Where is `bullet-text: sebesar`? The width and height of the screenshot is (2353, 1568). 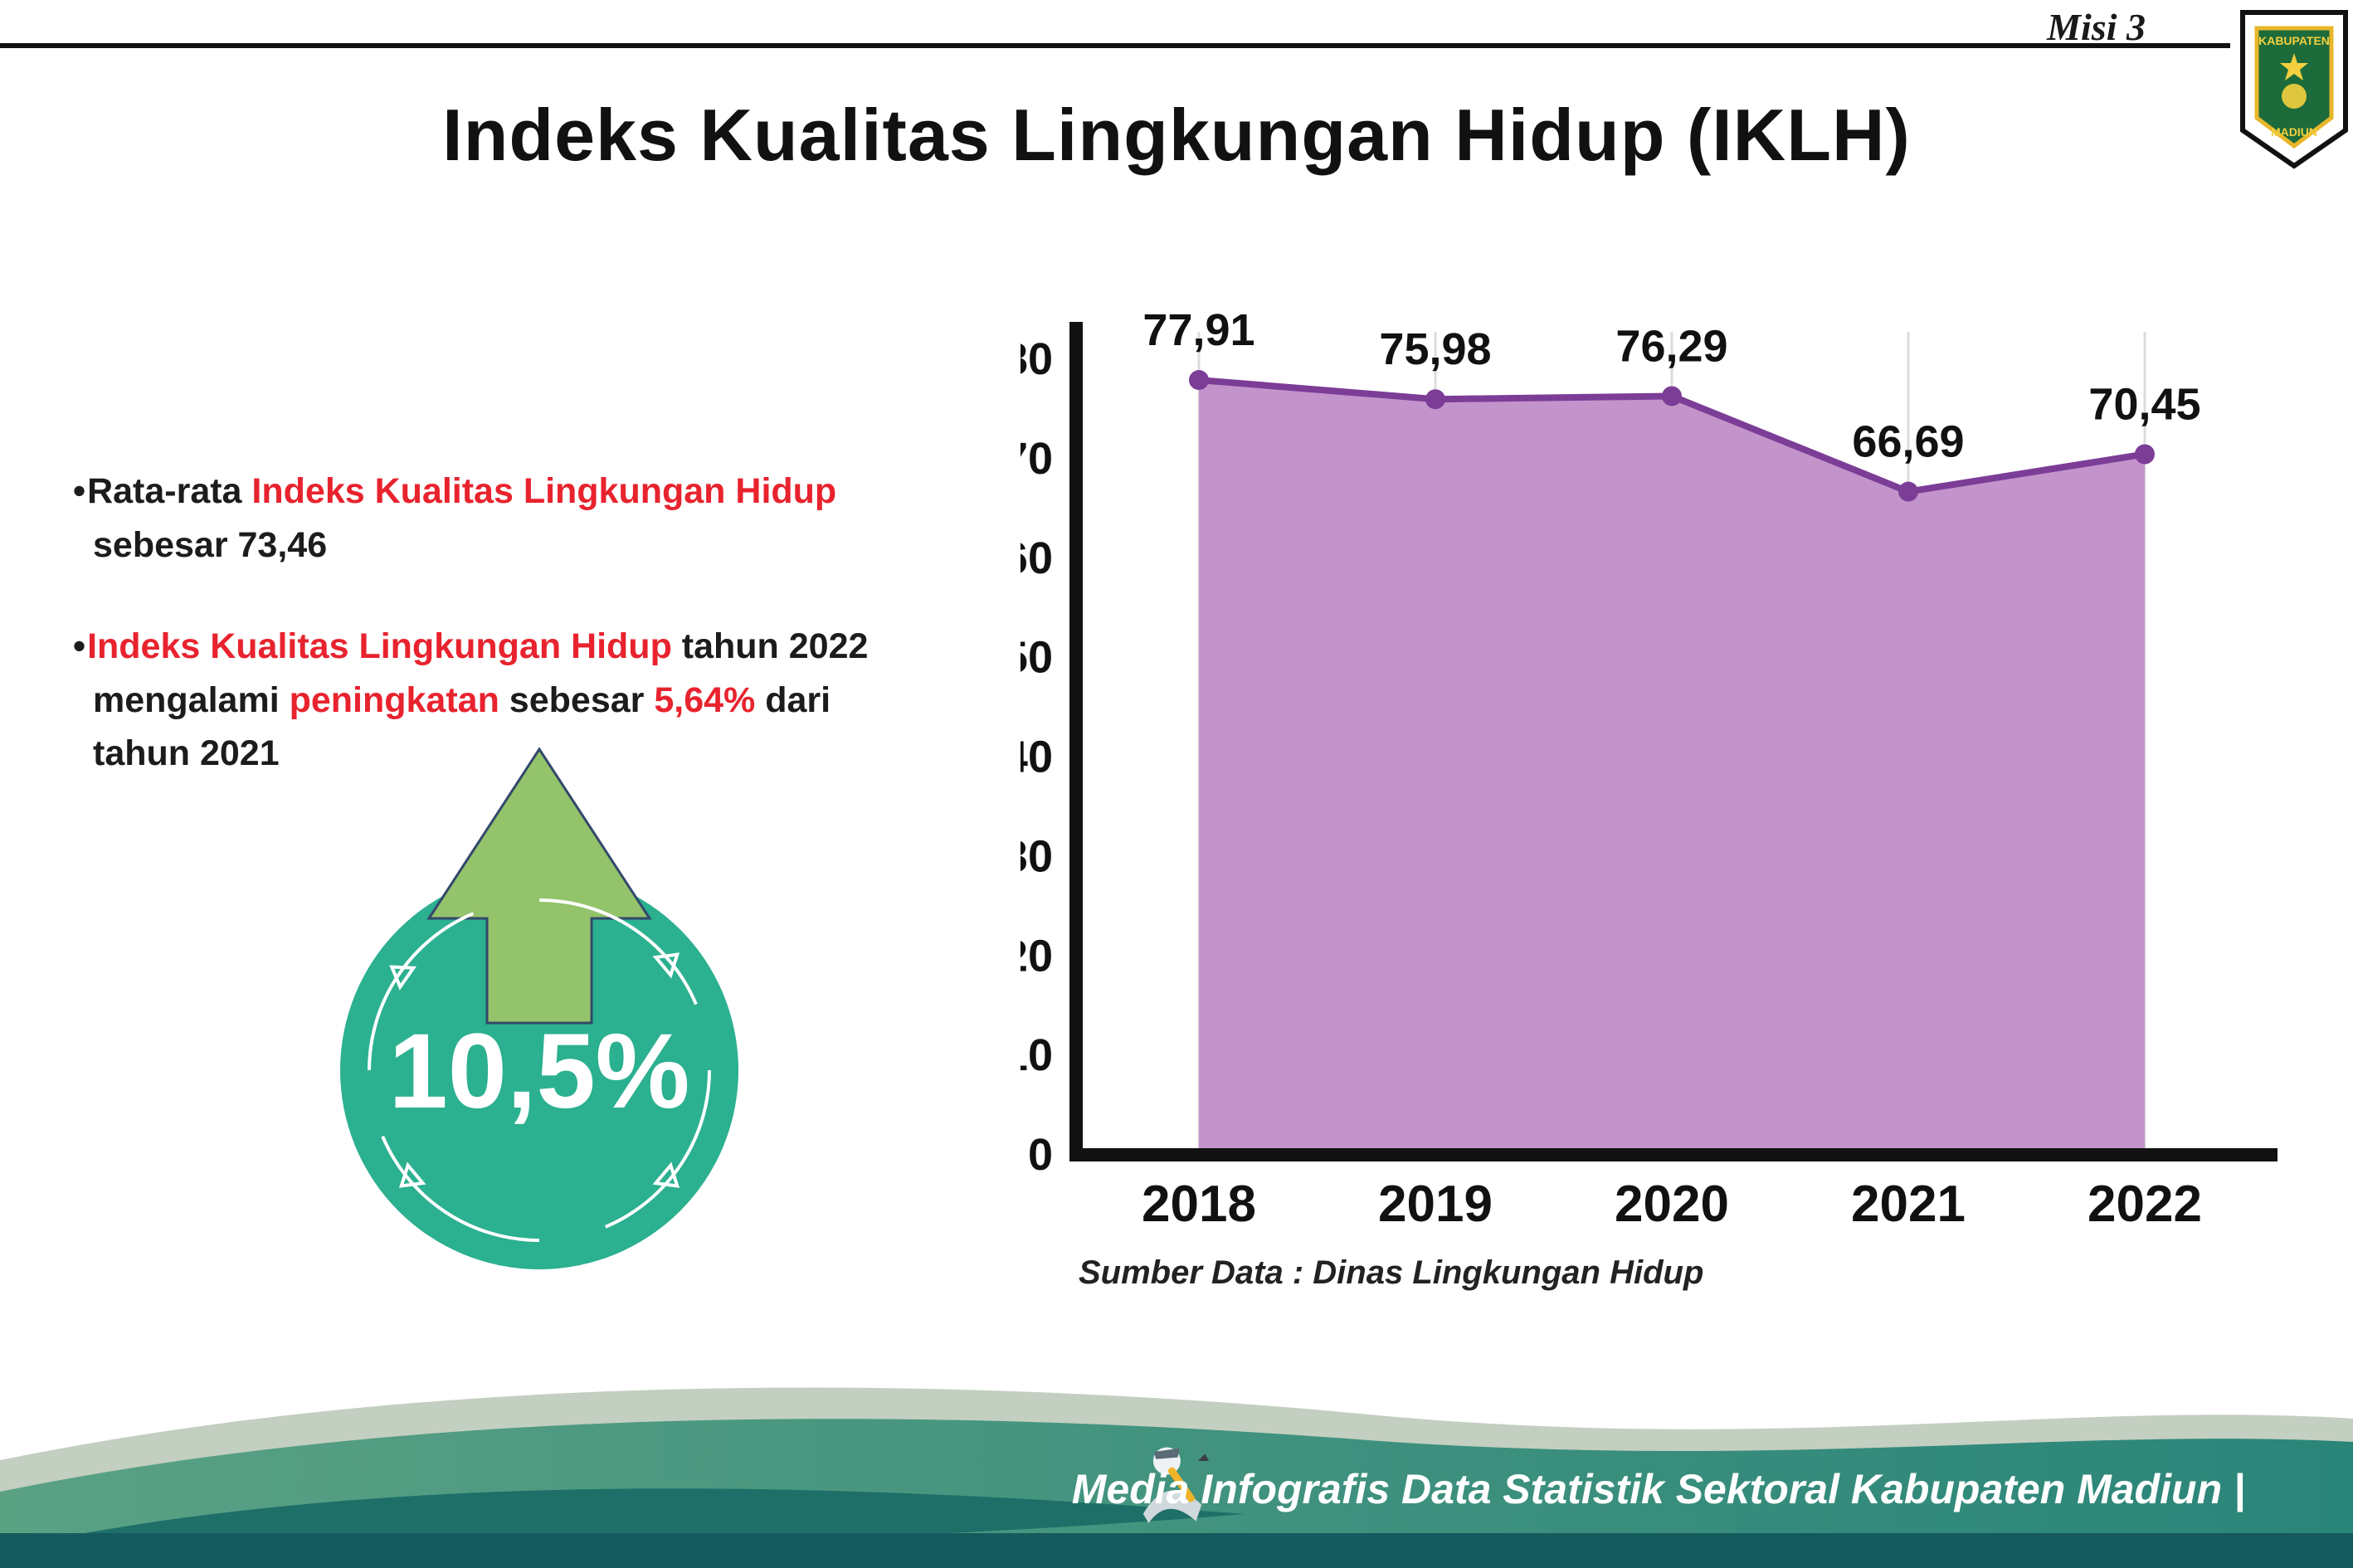 bullet-text: sebesar is located at coordinates (577, 699).